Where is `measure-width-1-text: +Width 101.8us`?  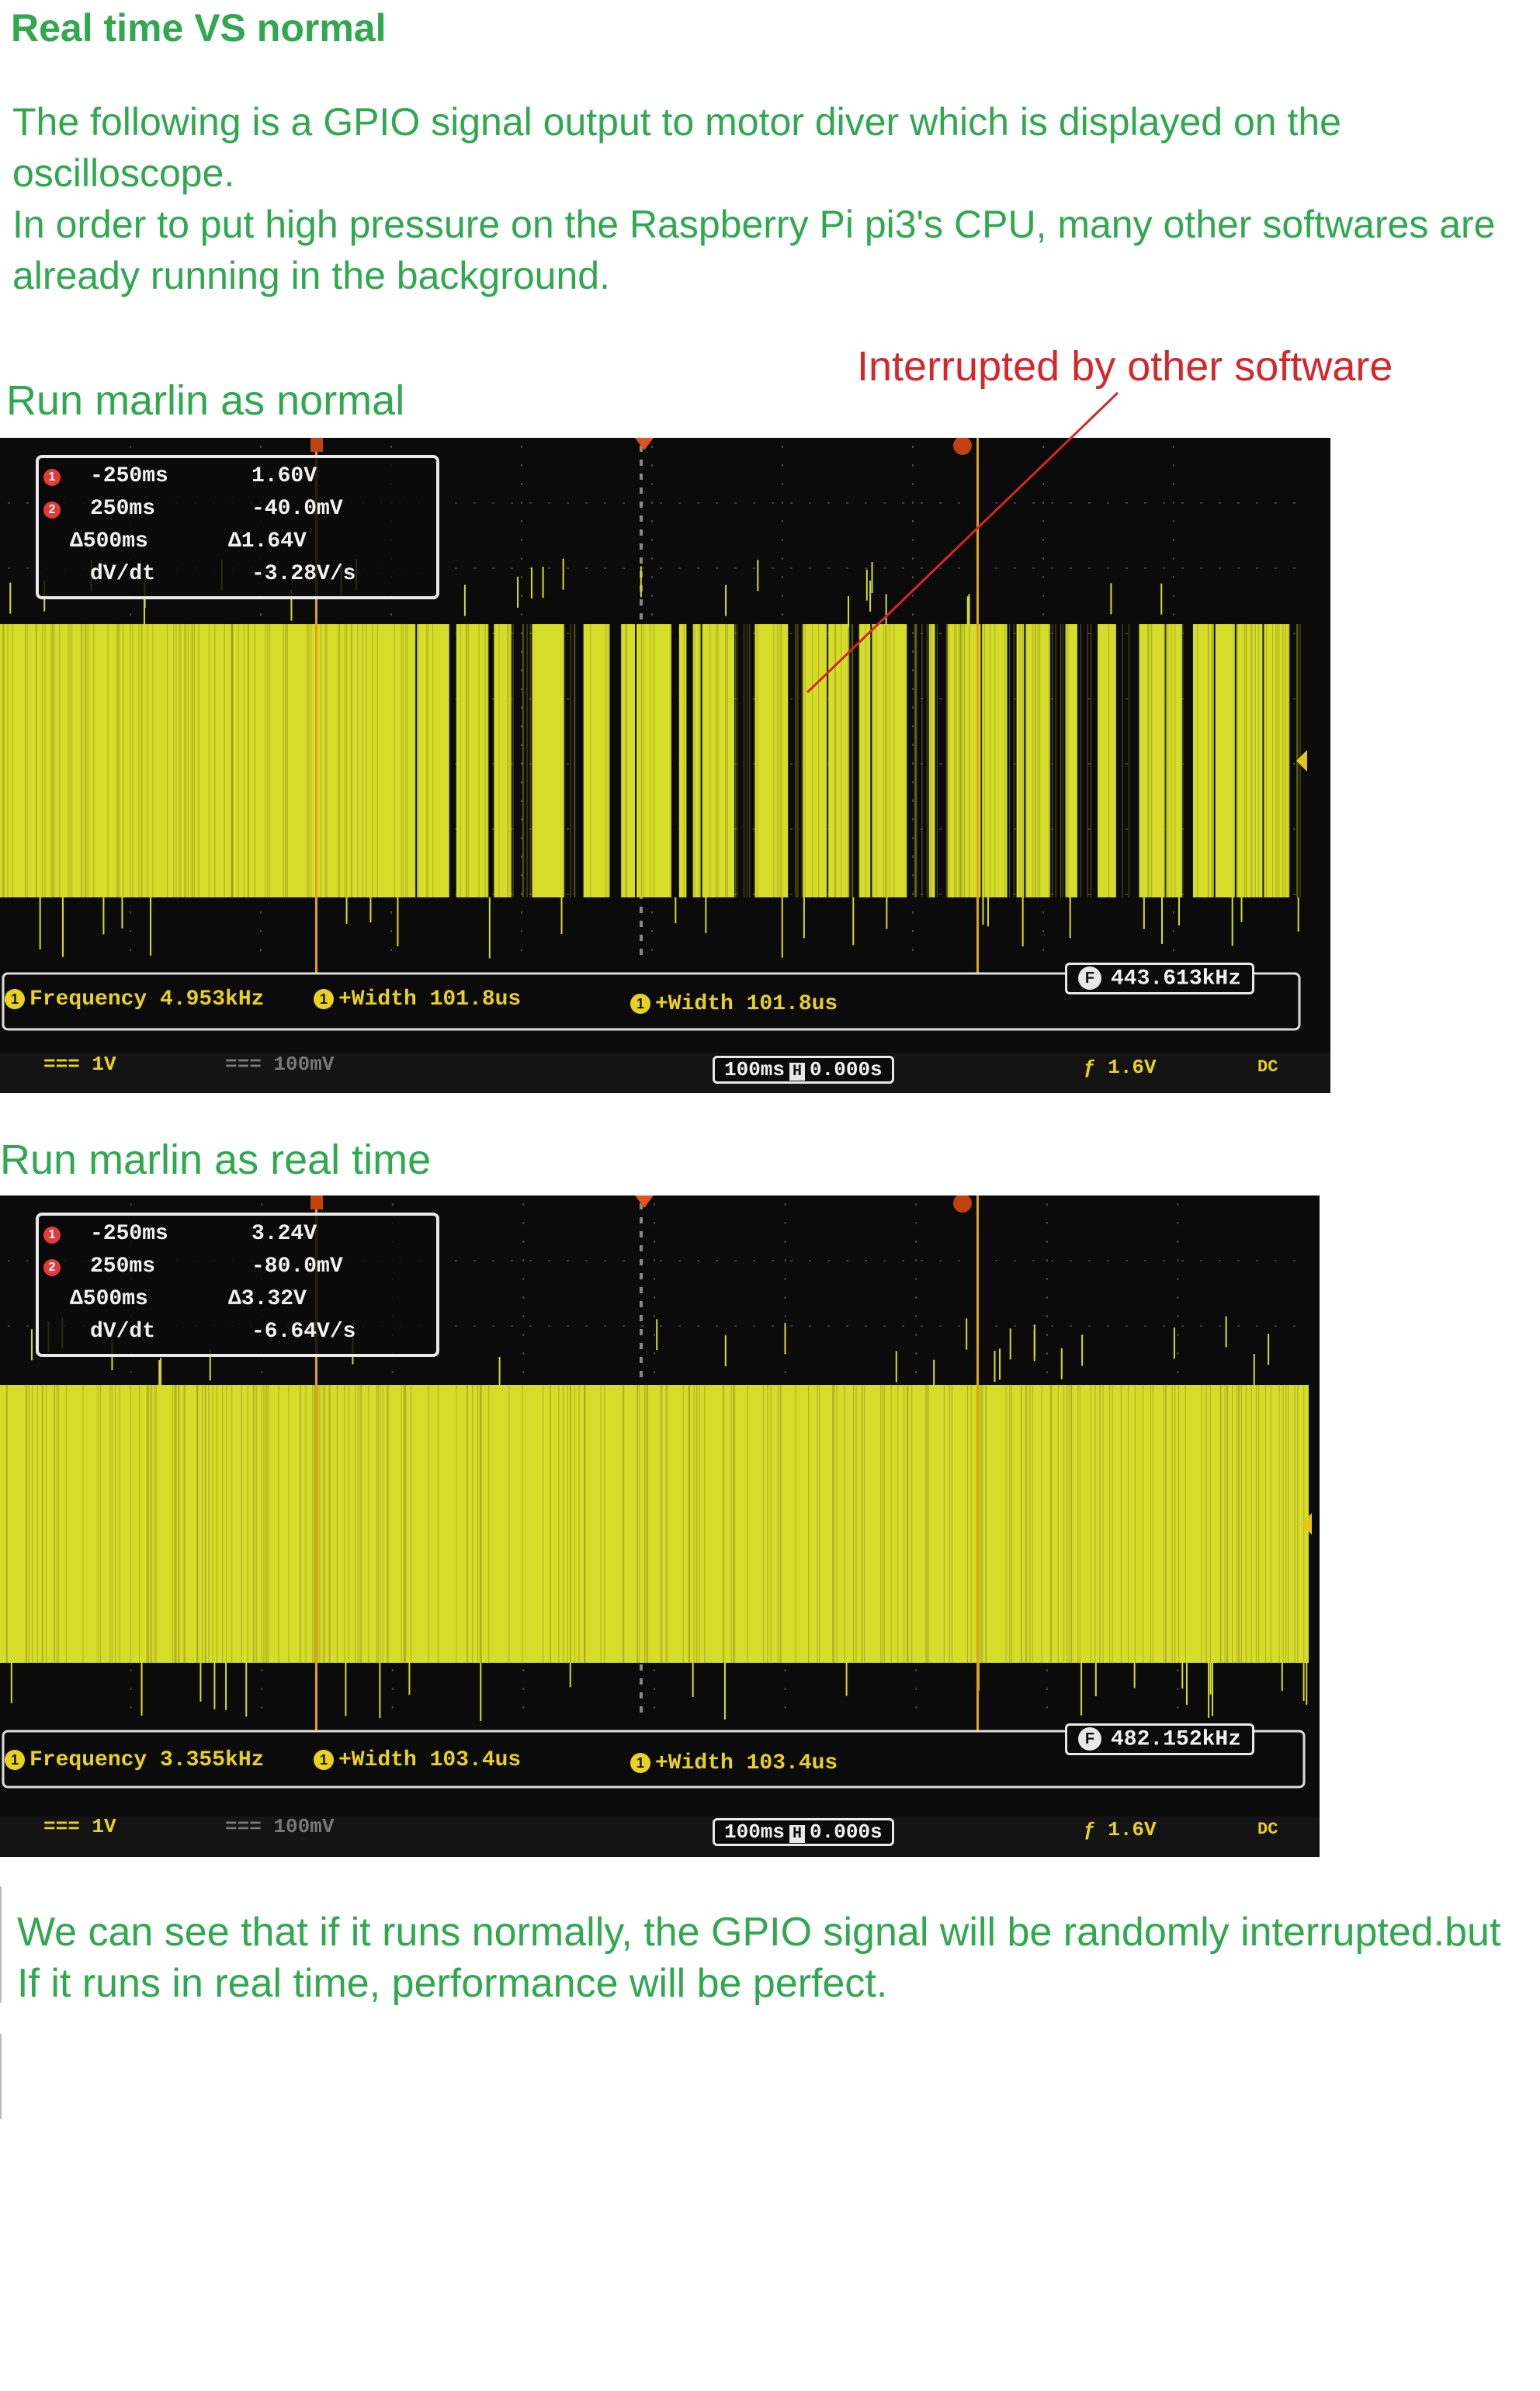 measure-width-1-text: +Width 101.8us is located at coordinates (430, 999).